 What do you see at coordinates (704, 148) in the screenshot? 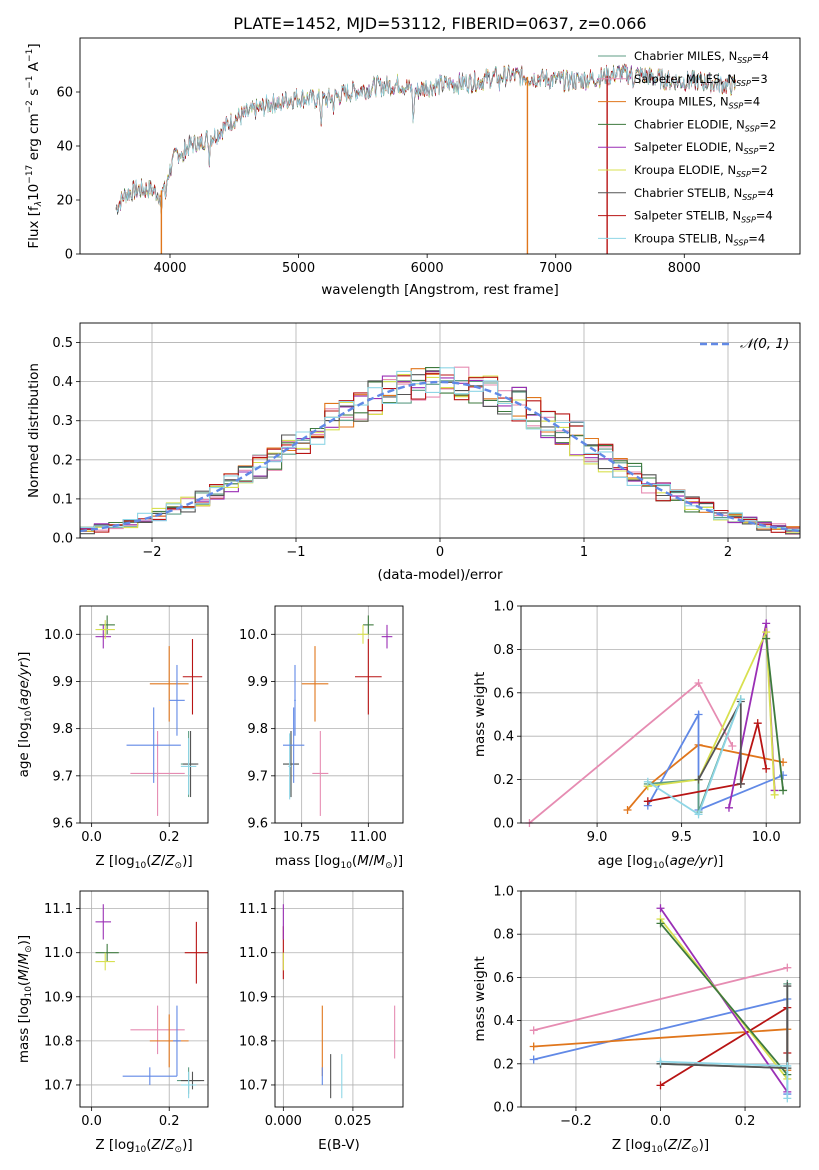
I see `legend-entry: Salpeter ELODIE, NSSP=2` at bounding box center [704, 148].